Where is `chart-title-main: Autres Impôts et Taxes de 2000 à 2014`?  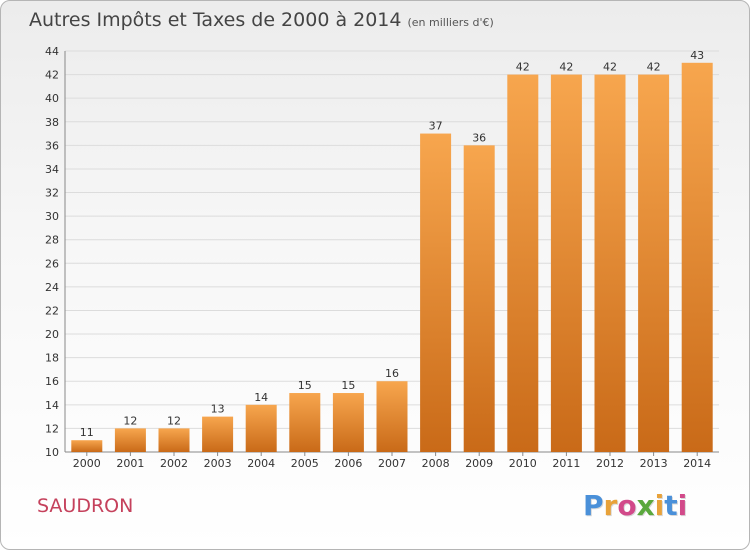 chart-title-main: Autres Impôts et Taxes de 2000 à 2014 is located at coordinates (215, 20).